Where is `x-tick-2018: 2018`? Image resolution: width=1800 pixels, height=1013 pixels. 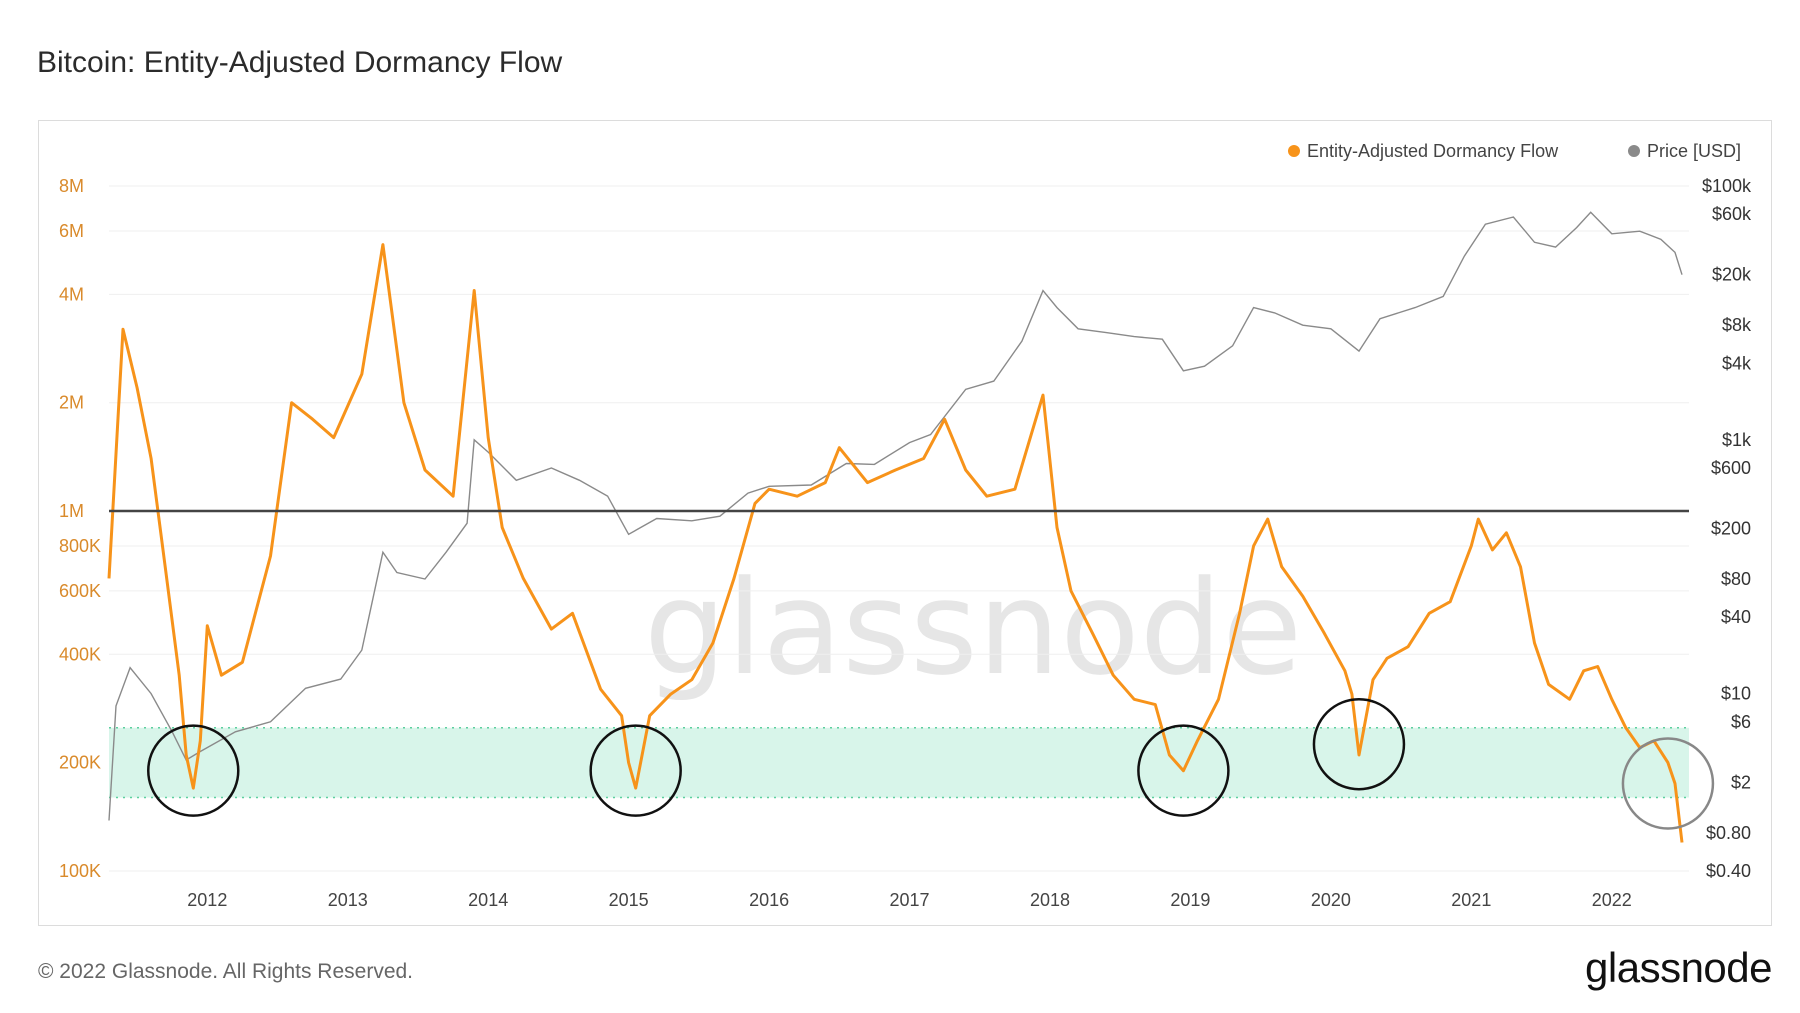
x-tick-2018: 2018 is located at coordinates (1050, 900).